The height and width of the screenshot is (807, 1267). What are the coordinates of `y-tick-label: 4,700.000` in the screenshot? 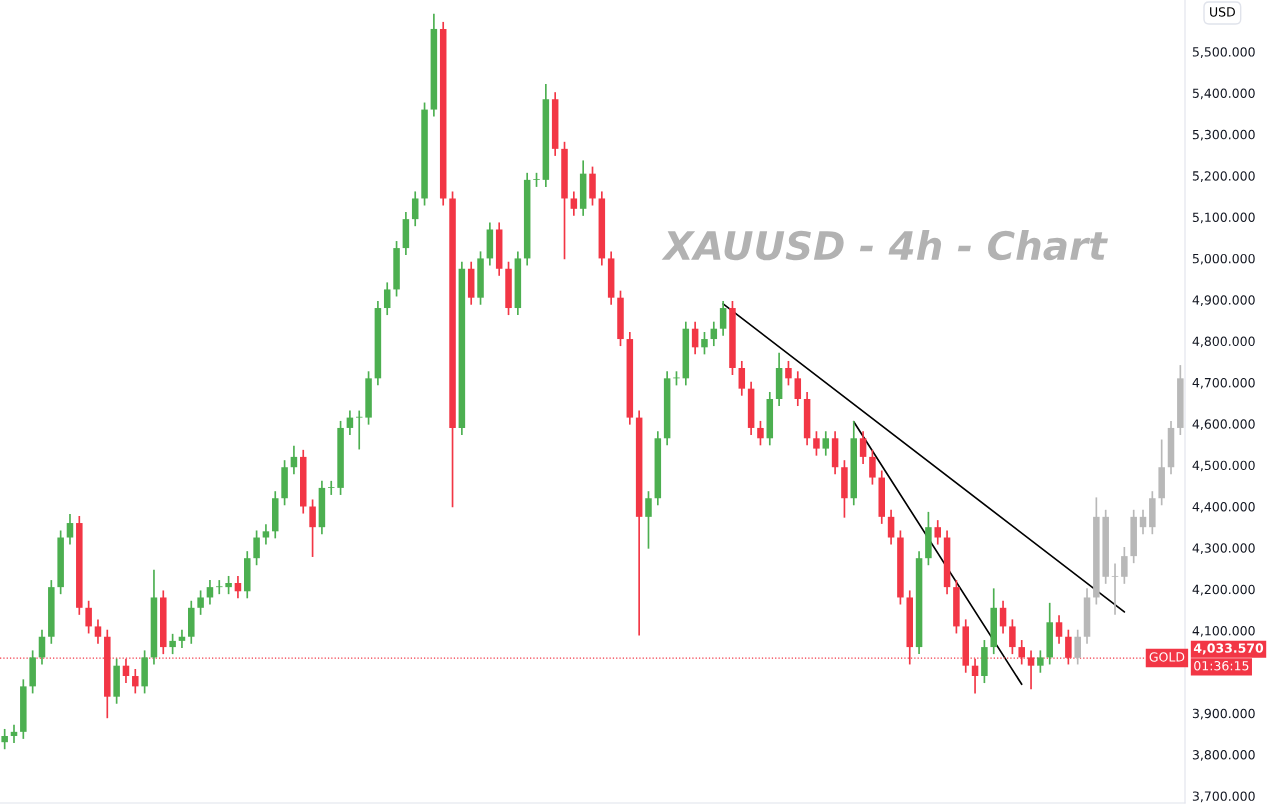 It's located at (1223, 383).